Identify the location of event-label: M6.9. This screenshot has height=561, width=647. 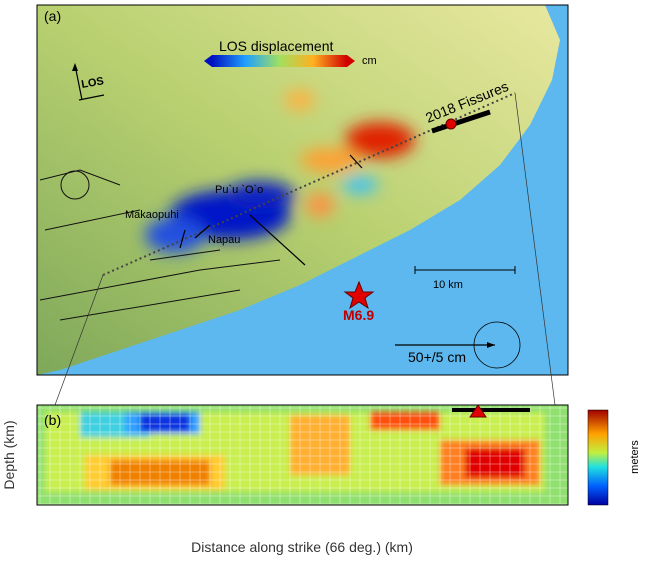
(358, 315).